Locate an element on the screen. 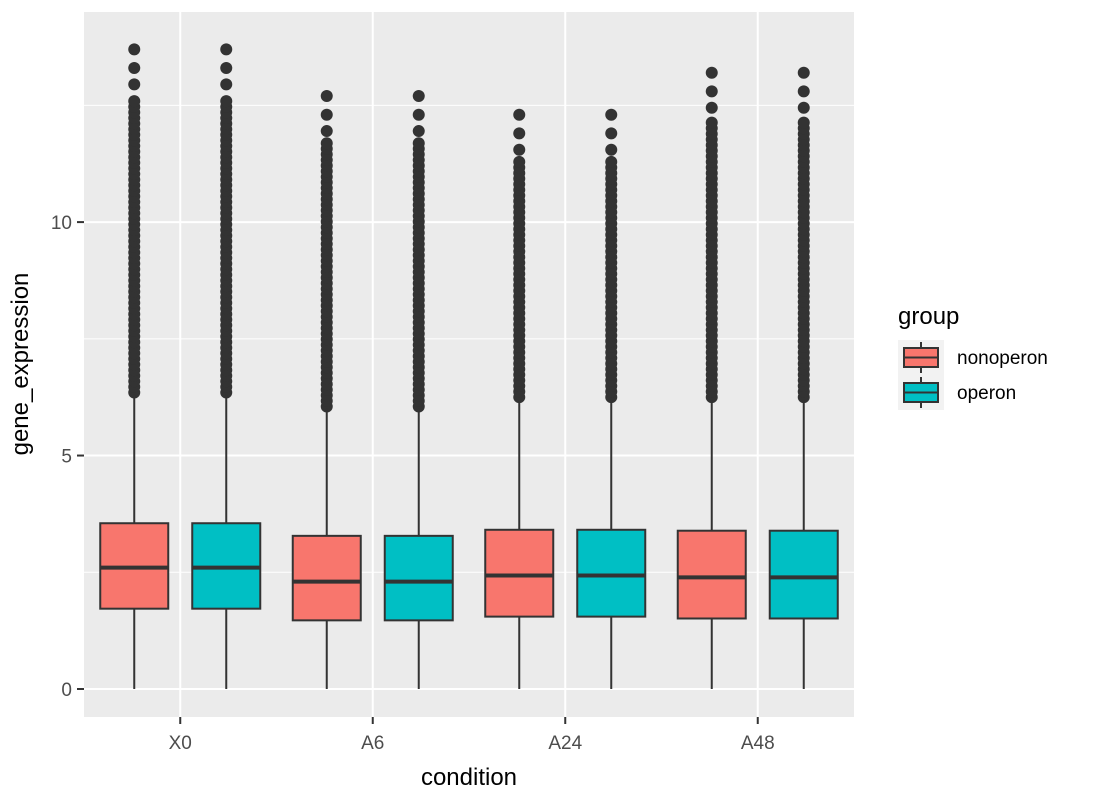 The width and height of the screenshot is (1094, 800). legend-label: nonoperon is located at coordinates (1002, 358).